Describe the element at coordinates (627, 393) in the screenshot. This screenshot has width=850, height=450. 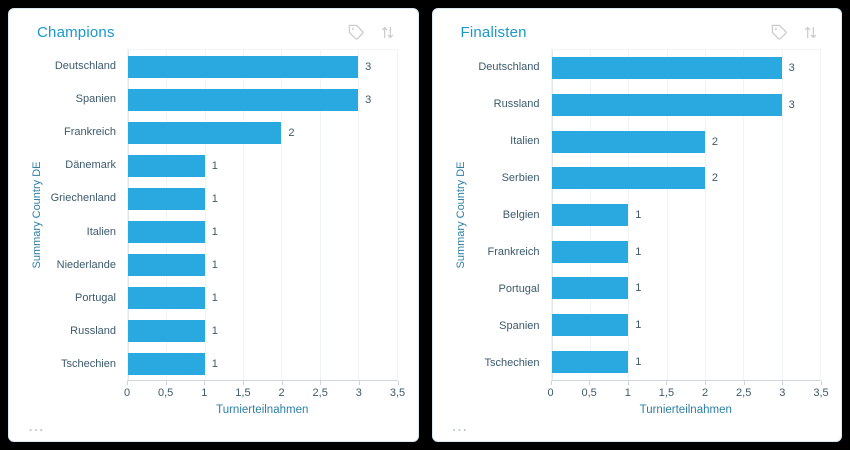
I see `x-axis-tick-label: 1` at that location.